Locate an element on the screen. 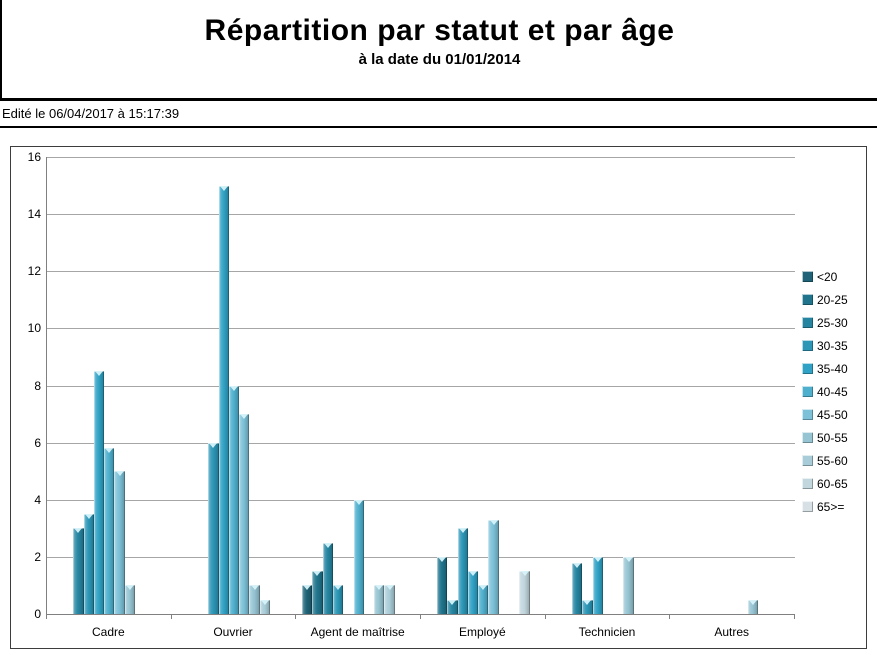 The image size is (877, 655). legend-label: <20 is located at coordinates (827, 276).